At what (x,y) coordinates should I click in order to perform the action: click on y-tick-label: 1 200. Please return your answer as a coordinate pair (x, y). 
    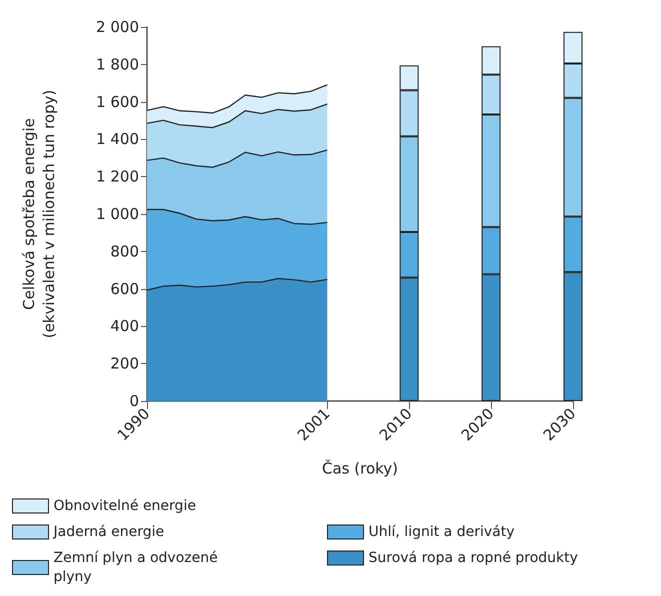
    Looking at the image, I should click on (117, 177).